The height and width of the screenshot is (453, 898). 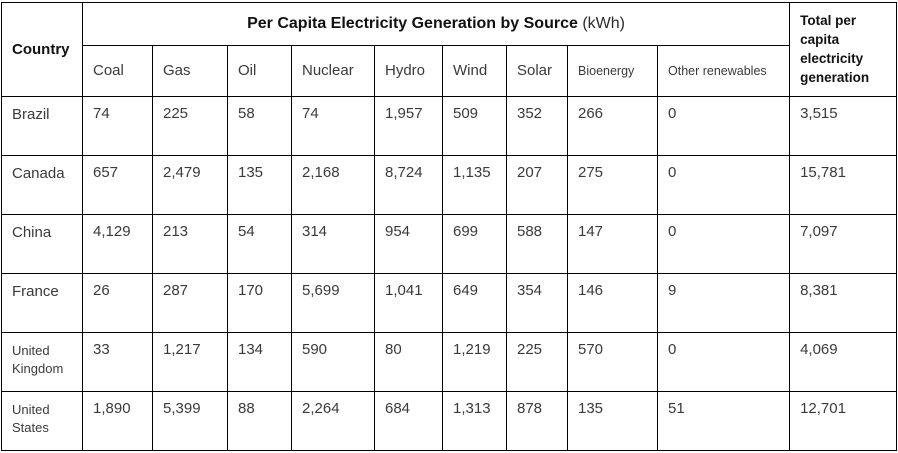 I want to click on country-cell: France, so click(x=42, y=302).